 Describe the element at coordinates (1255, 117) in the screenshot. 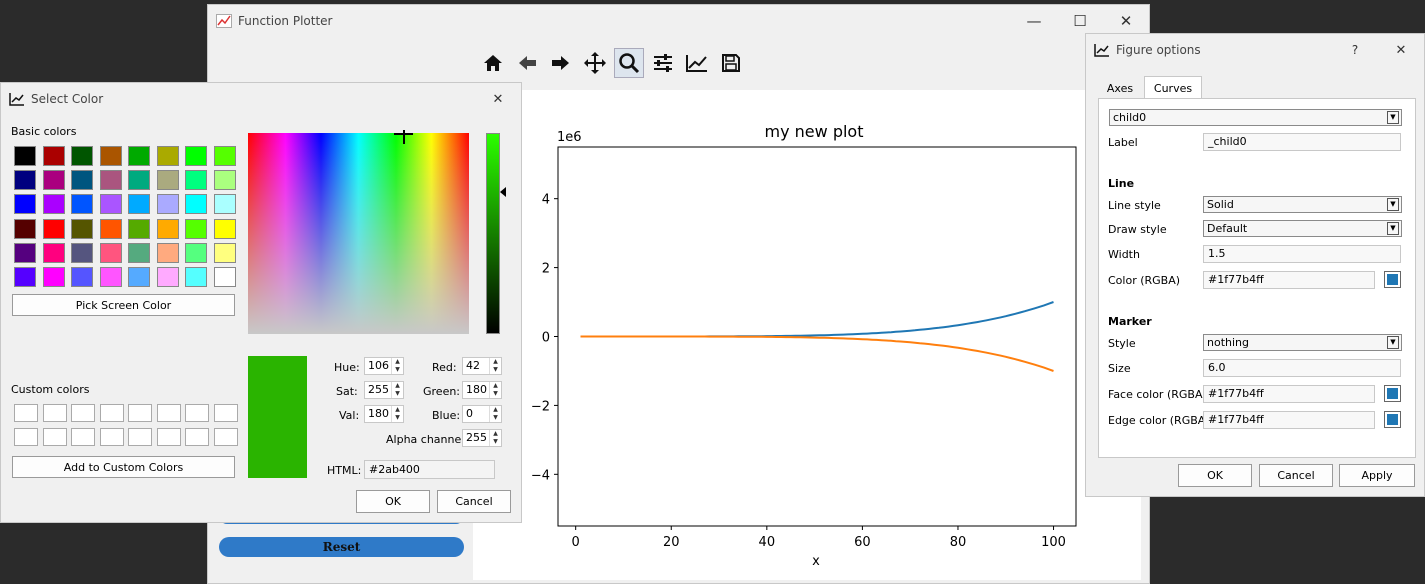

I see `curve-select: child0 ▼` at that location.